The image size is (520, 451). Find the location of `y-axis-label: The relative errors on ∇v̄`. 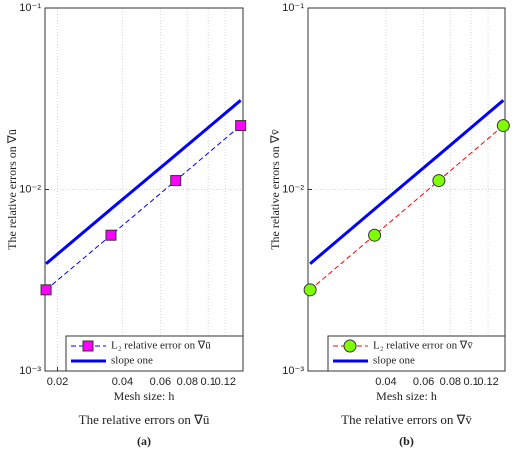

y-axis-label: The relative errors on ∇v̄ is located at coordinates (275, 189).